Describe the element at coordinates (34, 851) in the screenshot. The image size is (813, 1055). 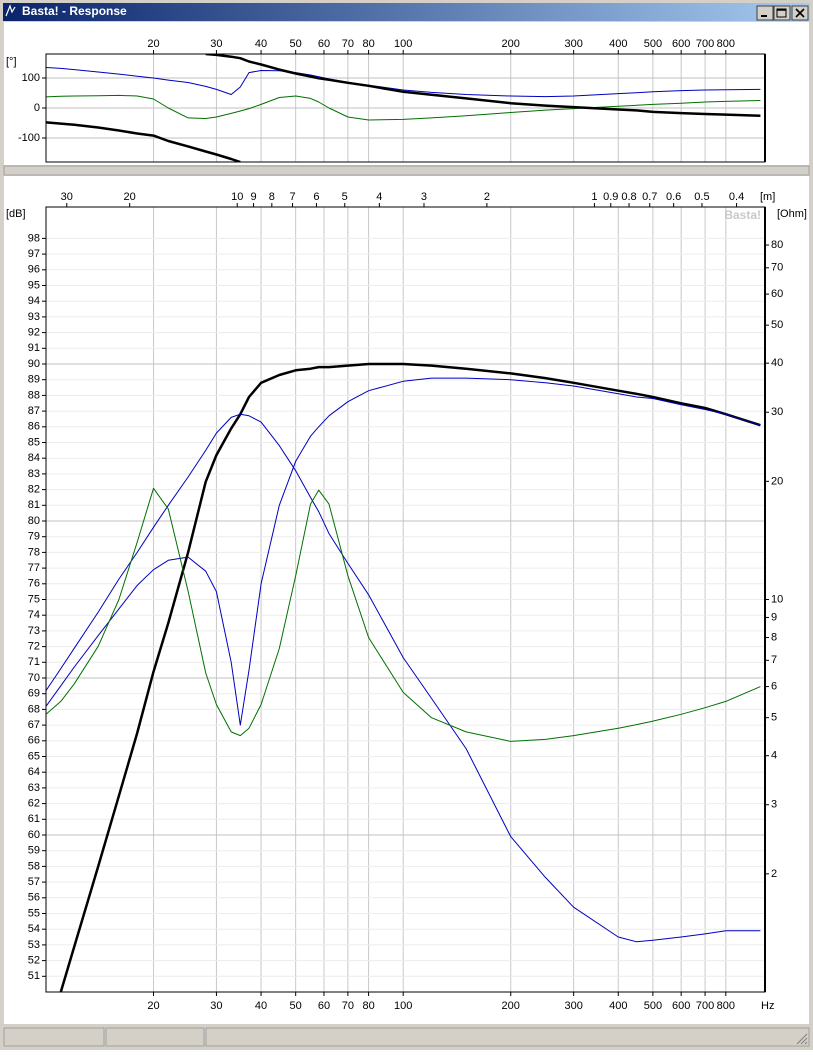
I see `y-tick-label: 59` at that location.